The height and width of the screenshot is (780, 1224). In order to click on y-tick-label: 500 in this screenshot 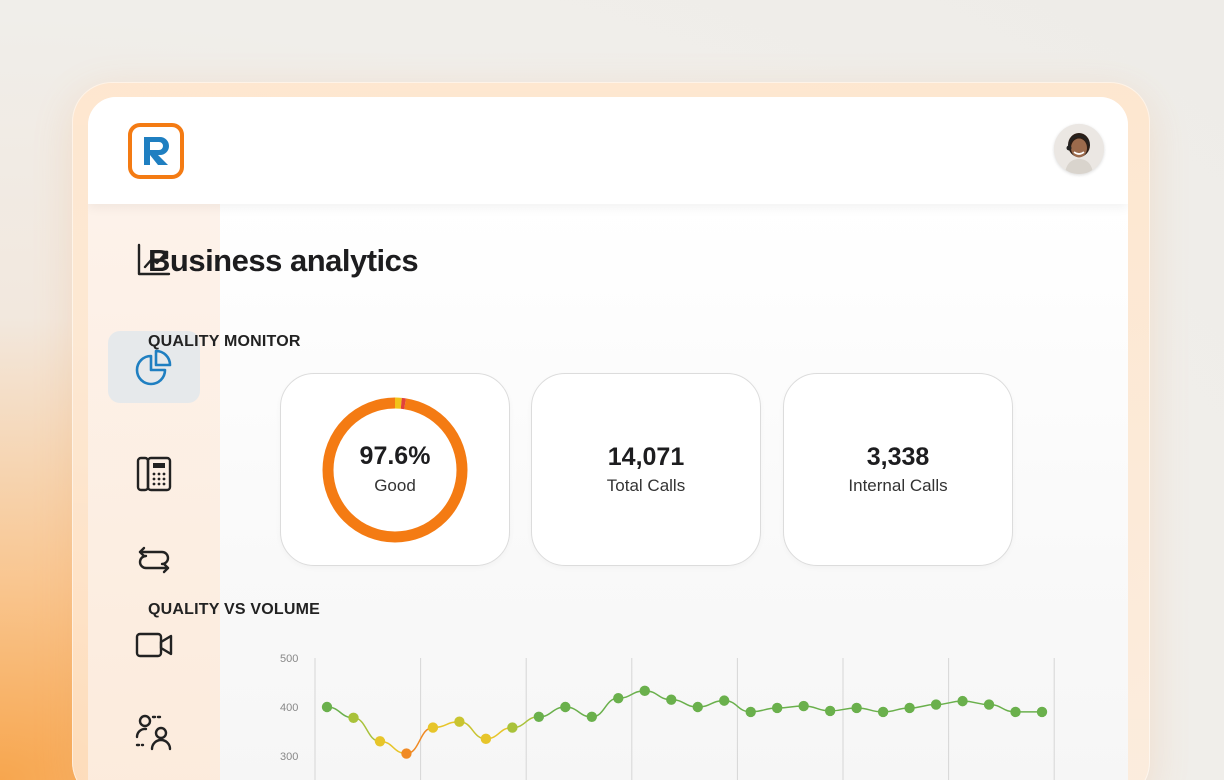, I will do `click(289, 659)`.